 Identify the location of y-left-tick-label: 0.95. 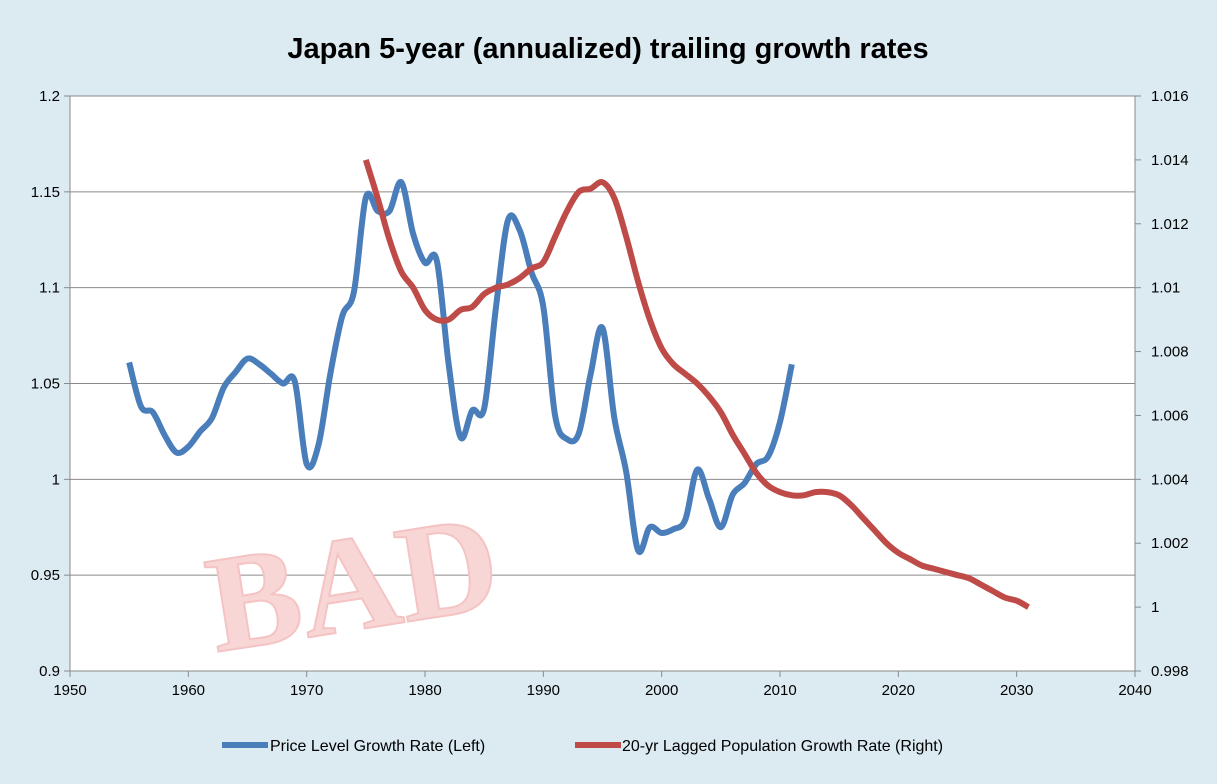
(45, 575).